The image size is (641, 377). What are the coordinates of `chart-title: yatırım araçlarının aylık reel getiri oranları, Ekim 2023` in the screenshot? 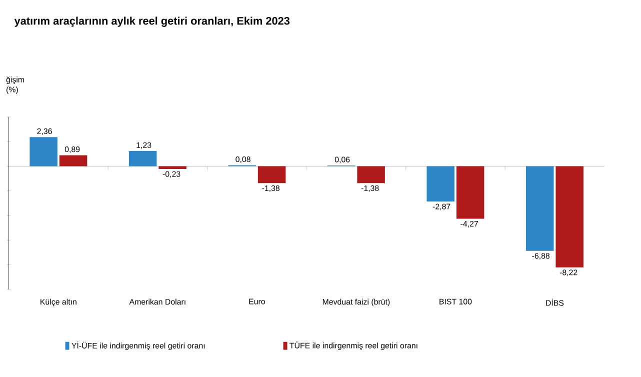 It's located at (152, 22).